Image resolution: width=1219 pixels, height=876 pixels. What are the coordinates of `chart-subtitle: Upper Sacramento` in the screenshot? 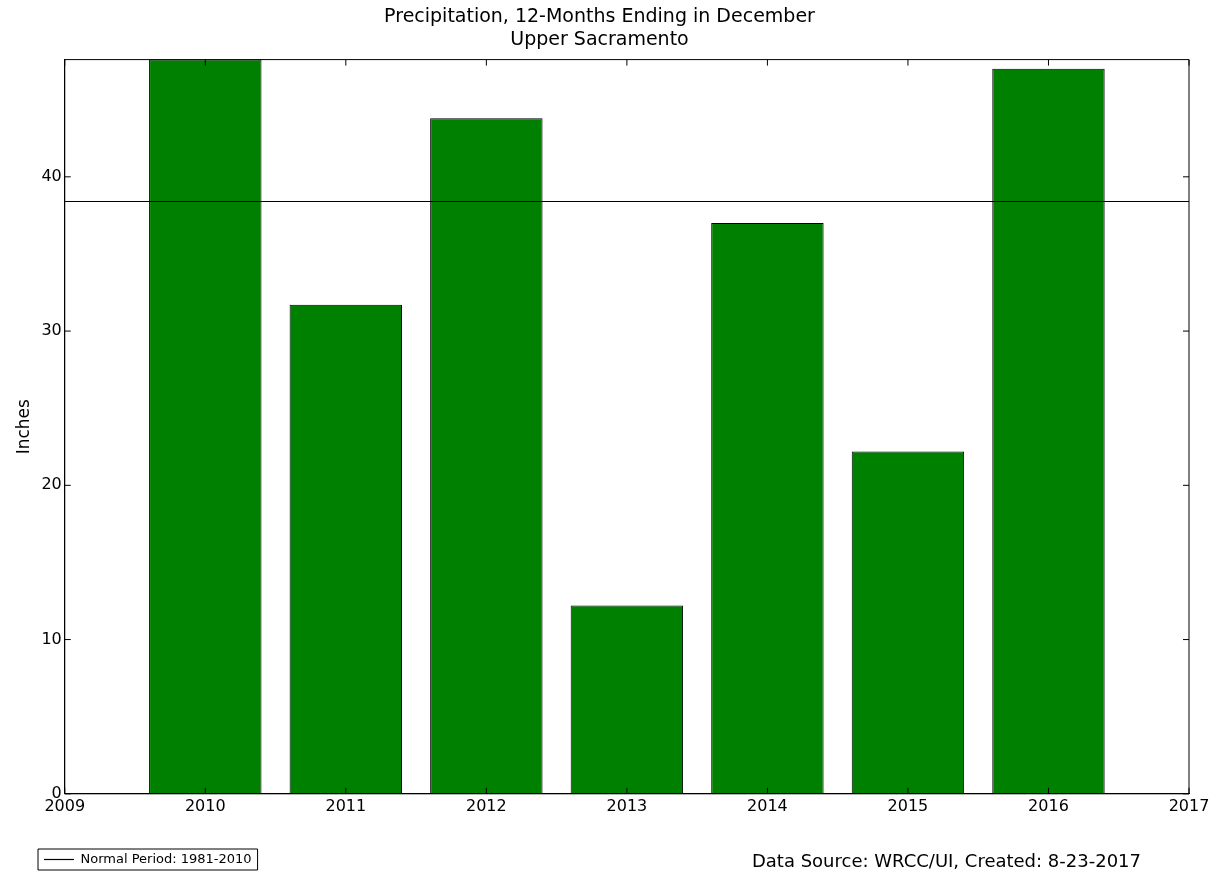 It's located at (599, 38).